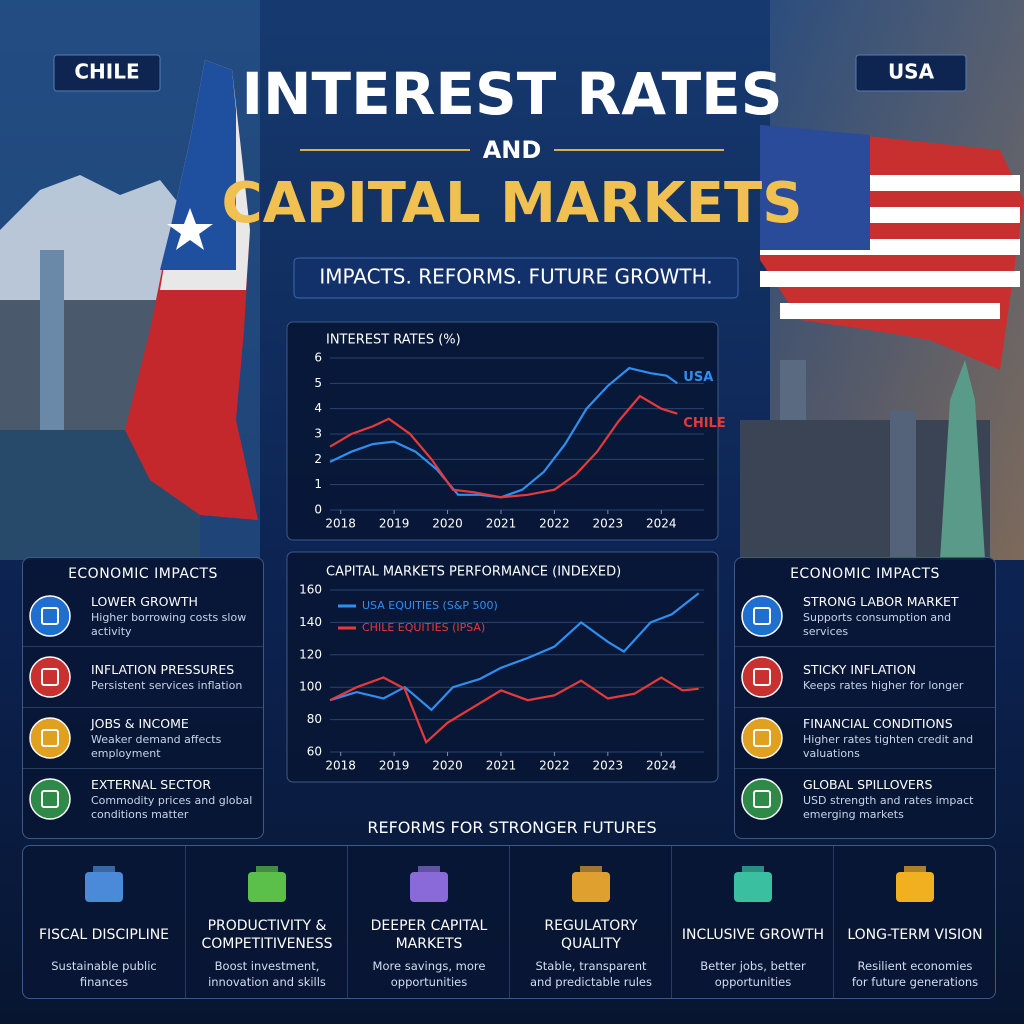 The image size is (1024, 1024). What do you see at coordinates (104, 974) in the screenshot?
I see `reform-desc: Sustainable public finances` at bounding box center [104, 974].